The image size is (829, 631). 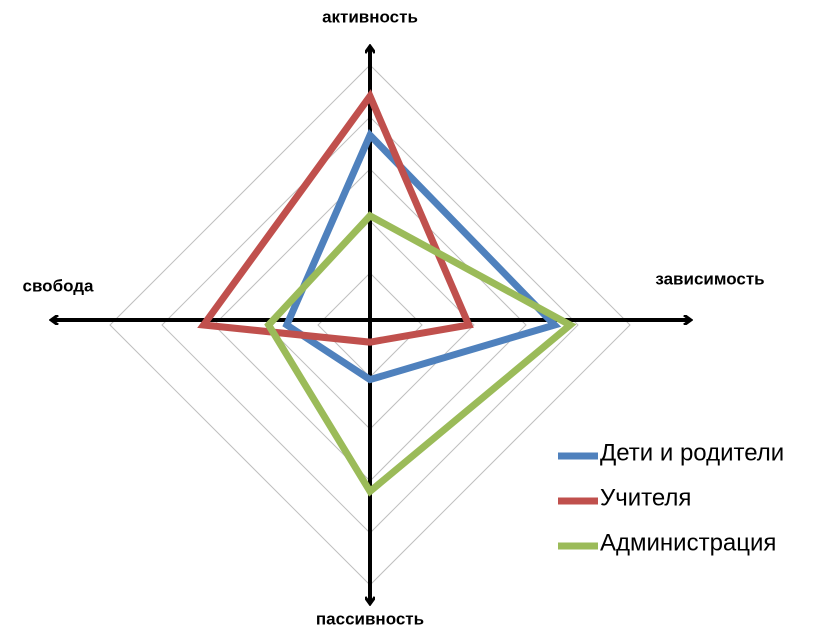 What do you see at coordinates (59, 285) in the screenshot?
I see `axis-label: свобода` at bounding box center [59, 285].